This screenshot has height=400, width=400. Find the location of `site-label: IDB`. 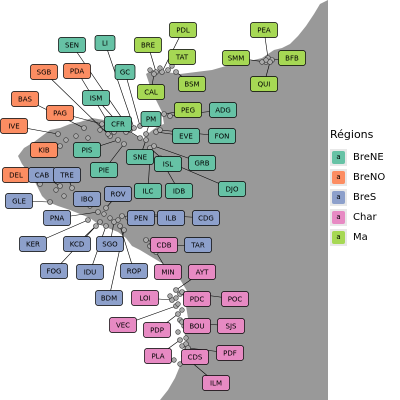

site-label: IDB is located at coordinates (179, 191).